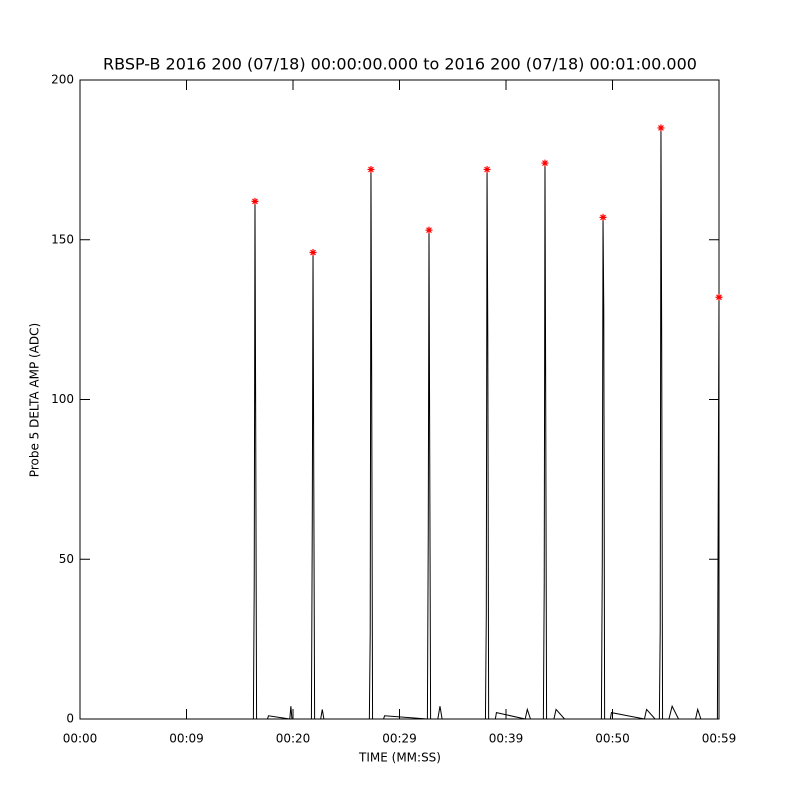 The height and width of the screenshot is (800, 800). I want to click on x-tick-label: 00:09, so click(186, 739).